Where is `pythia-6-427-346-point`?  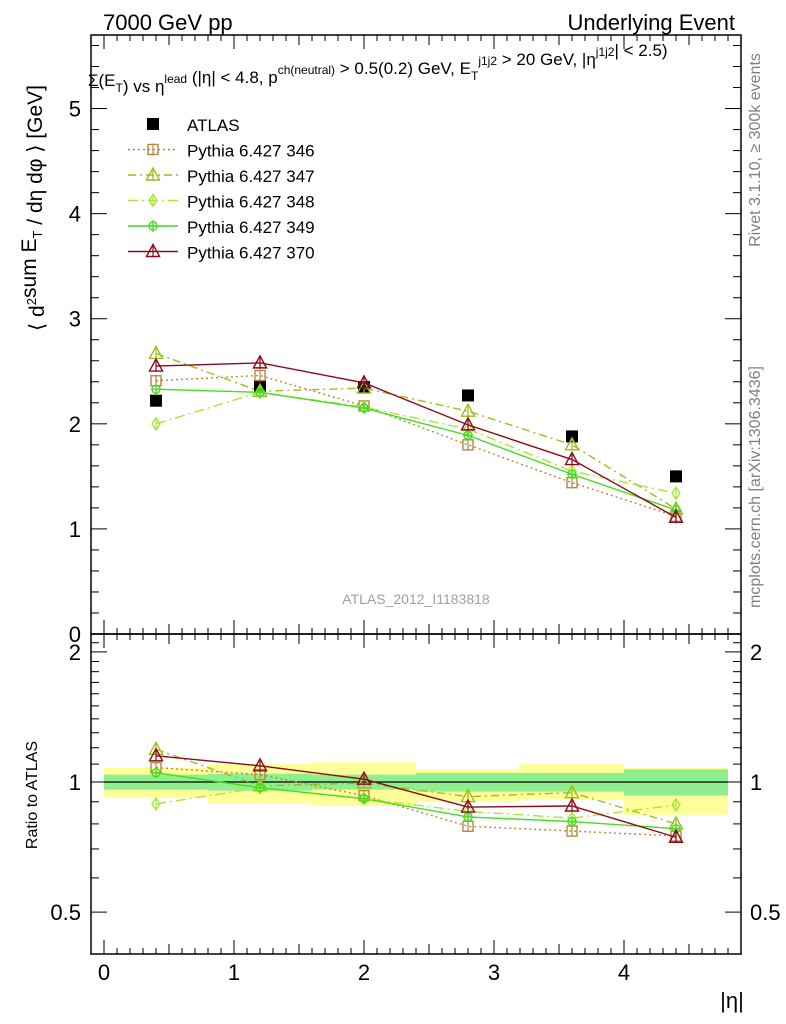 pythia-6-427-346-point is located at coordinates (260, 375).